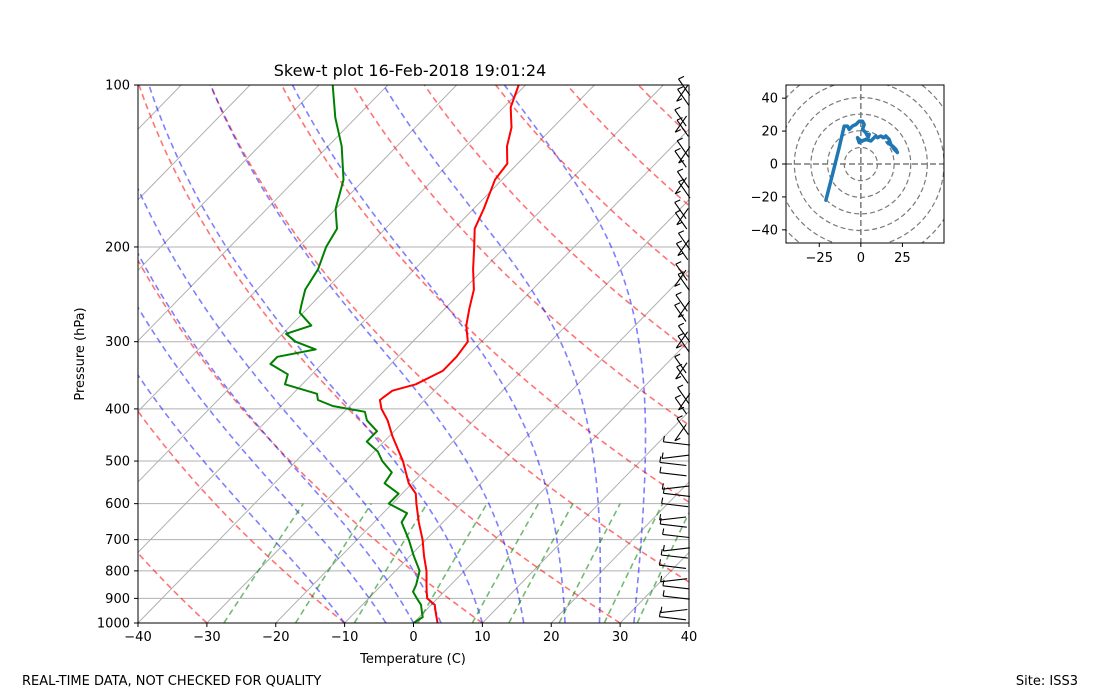 The height and width of the screenshot is (700, 1100). I want to click on y-tick-label: 400, so click(117, 409).